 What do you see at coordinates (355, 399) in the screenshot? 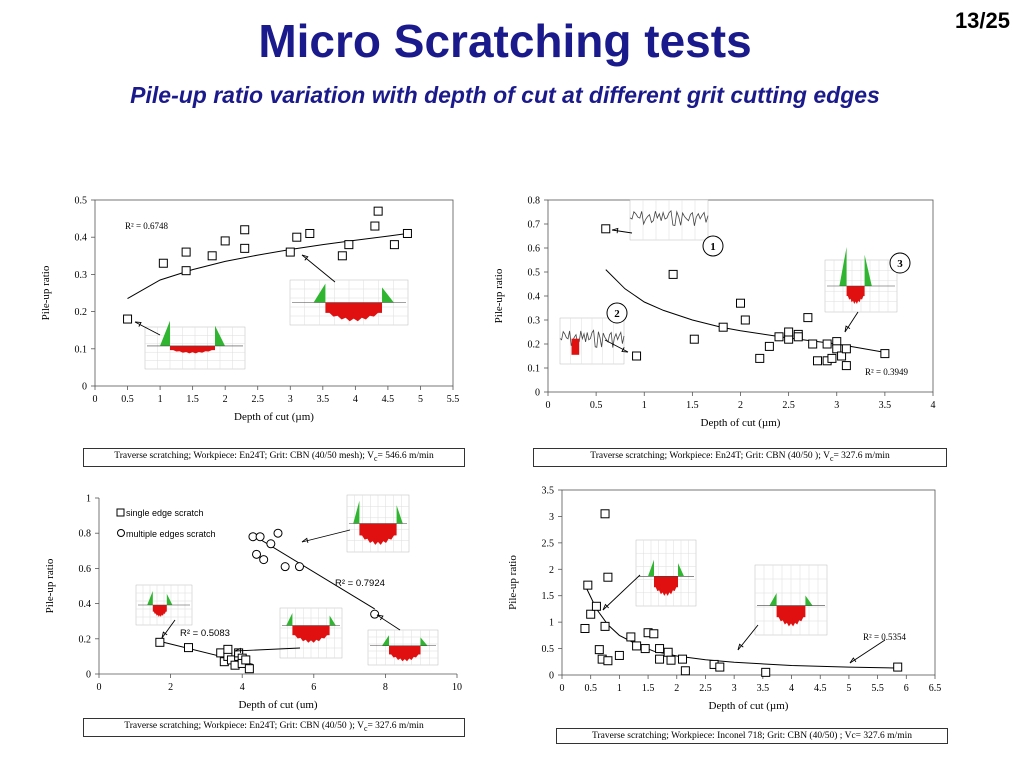
I see `x-tick-label: 4` at bounding box center [355, 399].